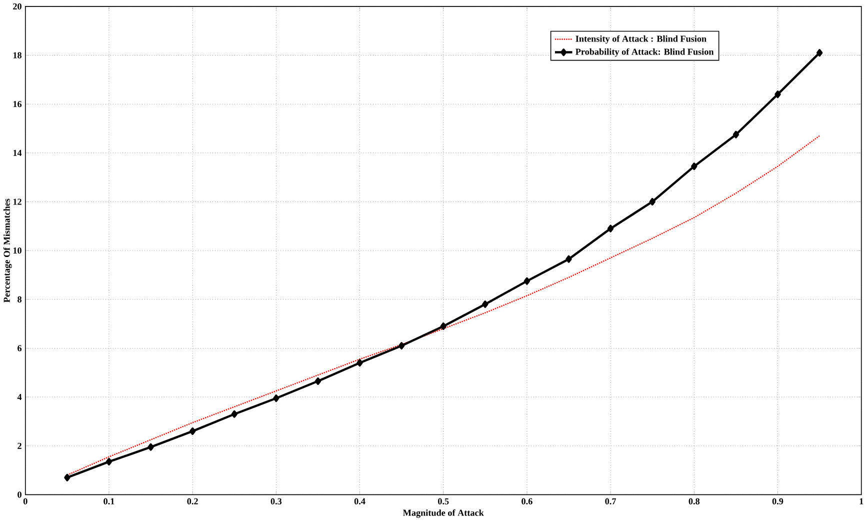  Describe the element at coordinates (360, 501) in the screenshot. I see `x-tick-label: 0.4` at that location.